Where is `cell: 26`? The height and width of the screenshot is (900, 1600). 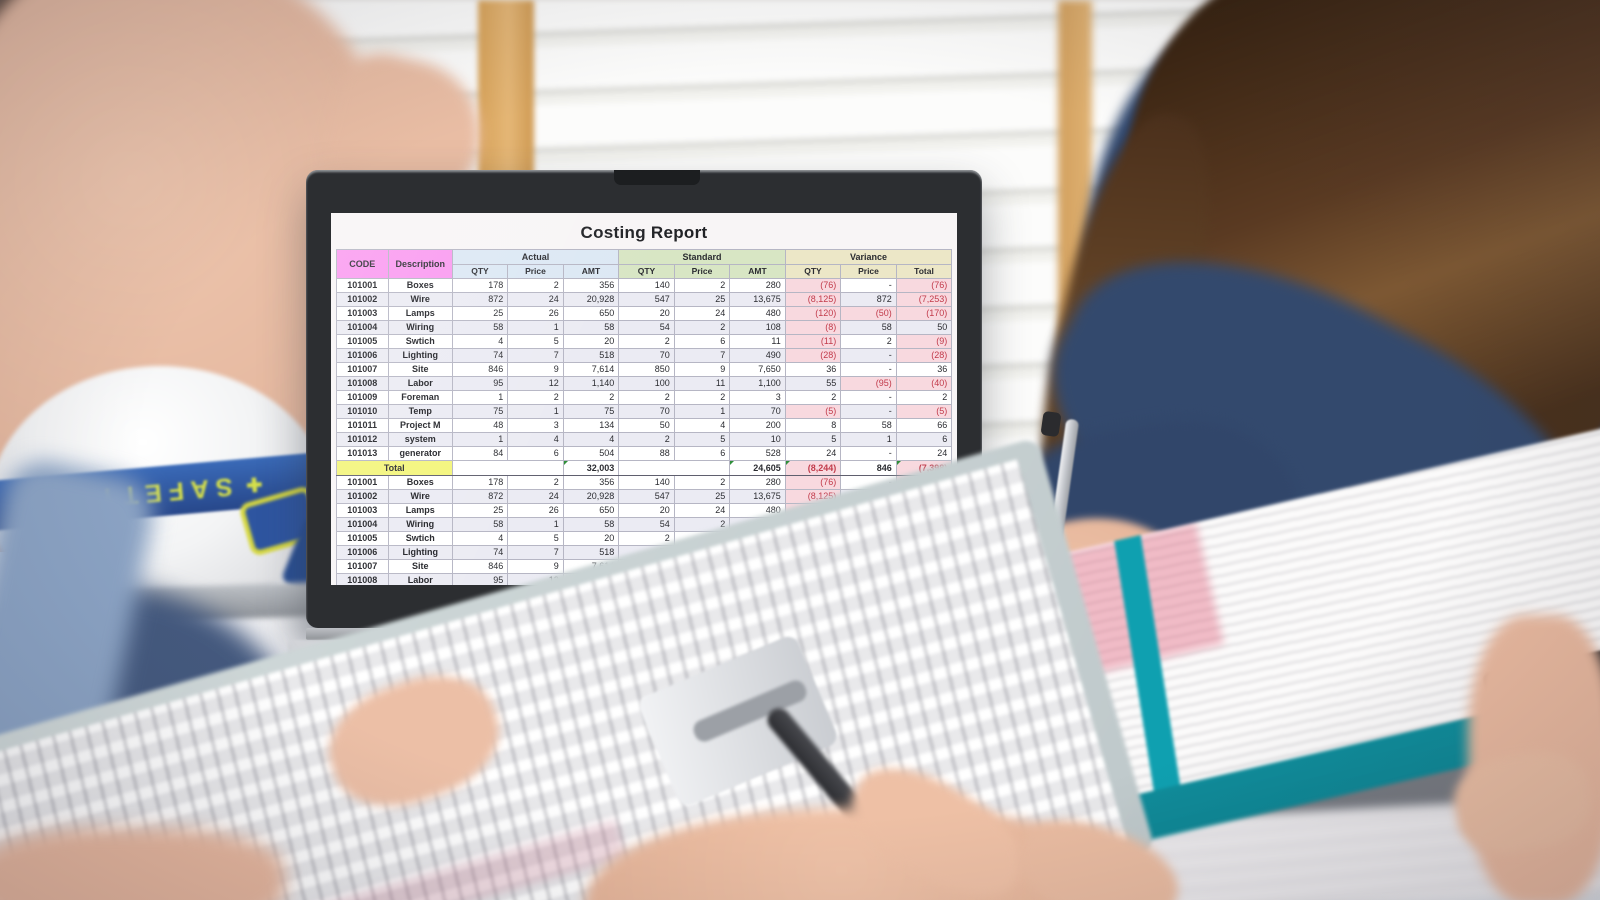 cell: 26 is located at coordinates (535, 510).